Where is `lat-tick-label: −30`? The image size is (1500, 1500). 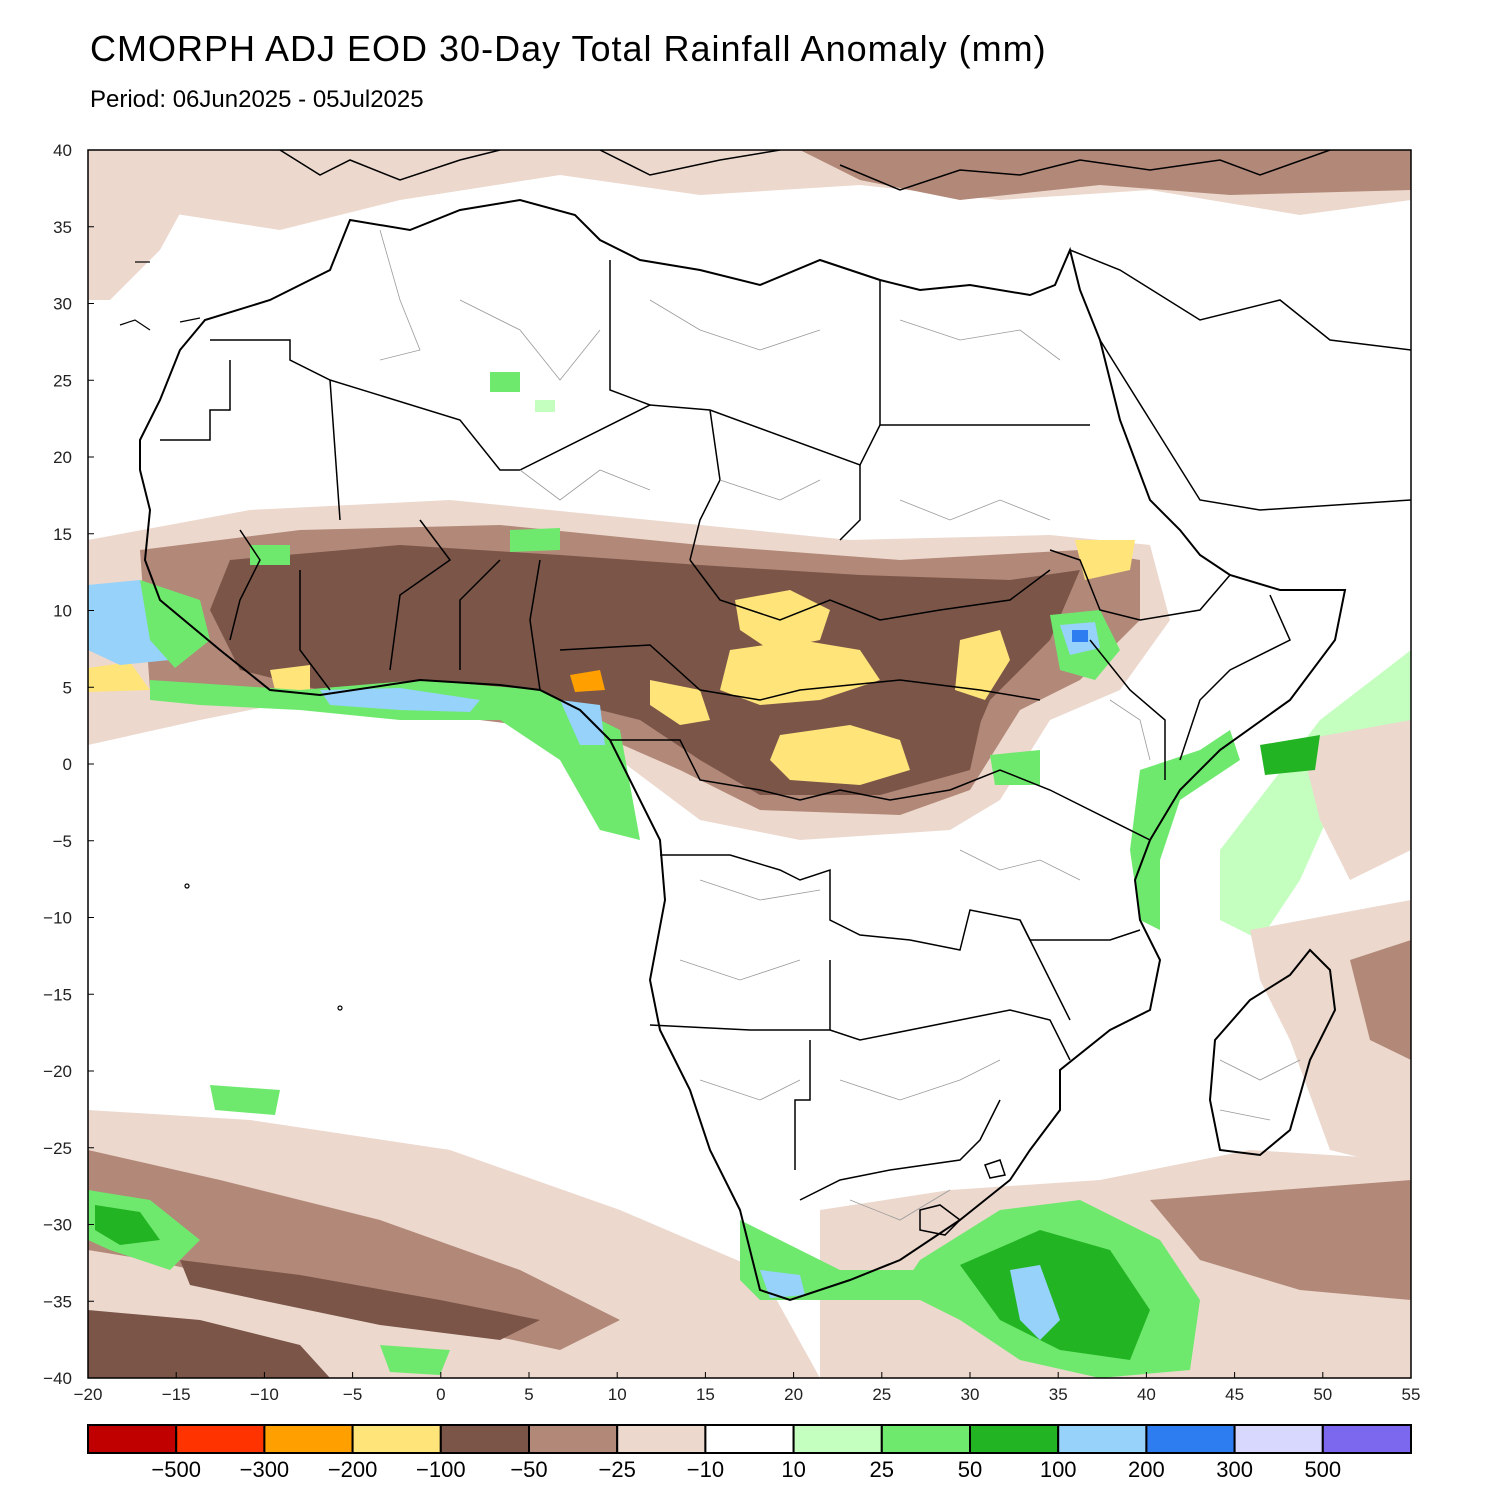 lat-tick-label: −30 is located at coordinates (57, 1225).